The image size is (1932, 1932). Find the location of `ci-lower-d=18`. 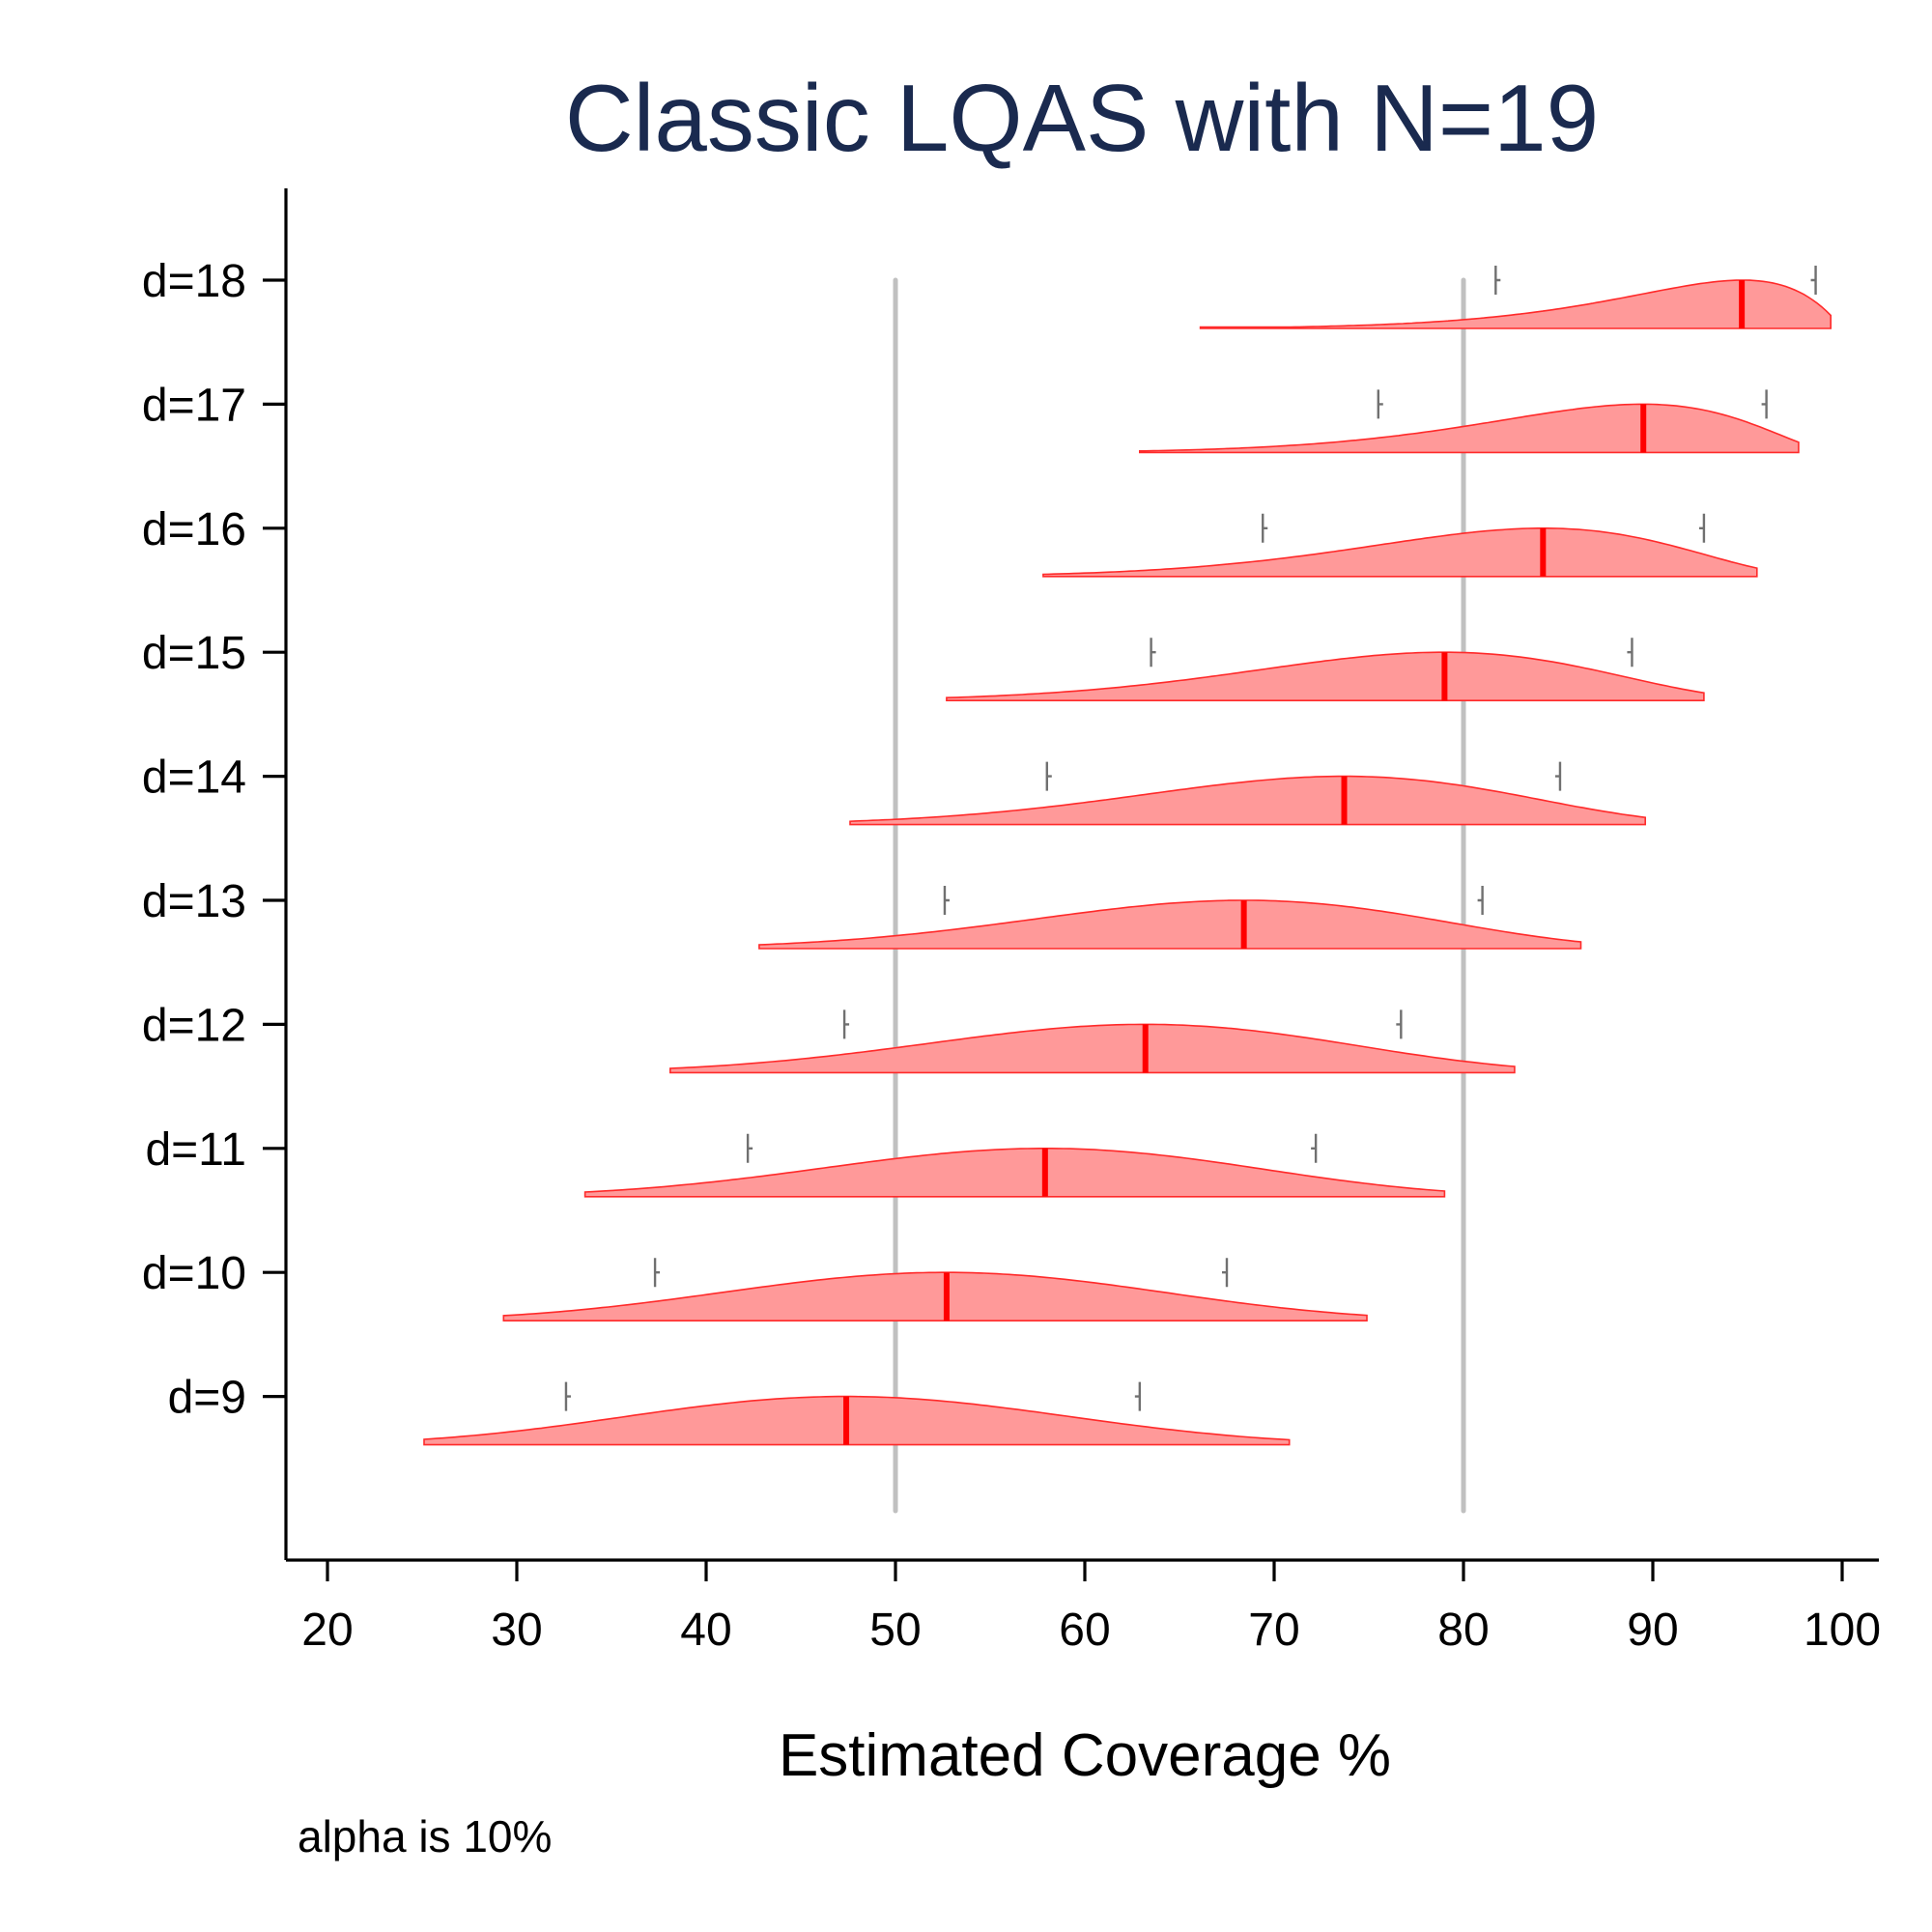

ci-lower-d=18 is located at coordinates (1497, 280).